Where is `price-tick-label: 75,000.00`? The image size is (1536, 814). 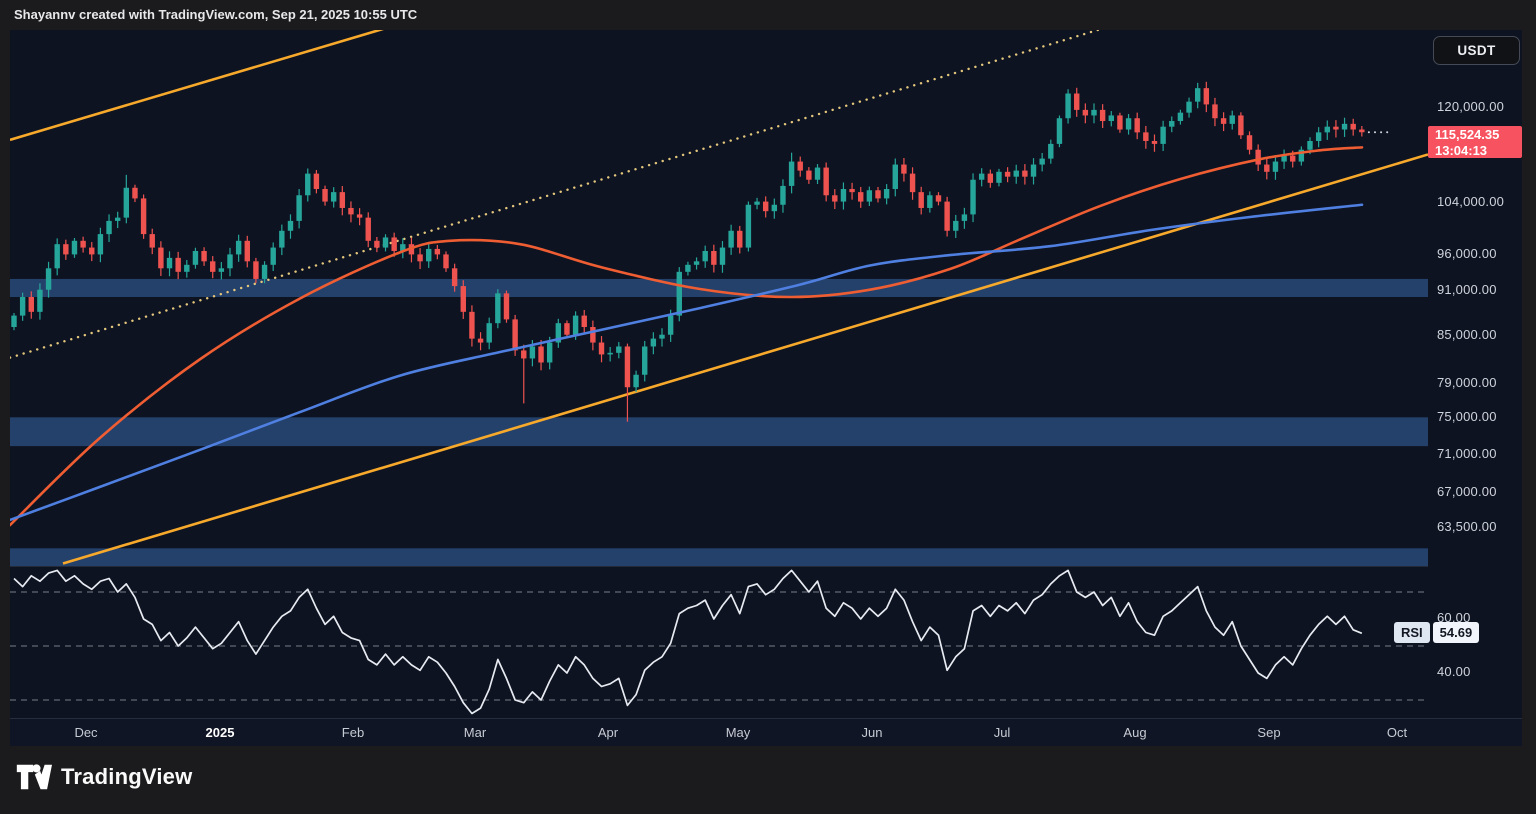 price-tick-label: 75,000.00 is located at coordinates (1467, 417).